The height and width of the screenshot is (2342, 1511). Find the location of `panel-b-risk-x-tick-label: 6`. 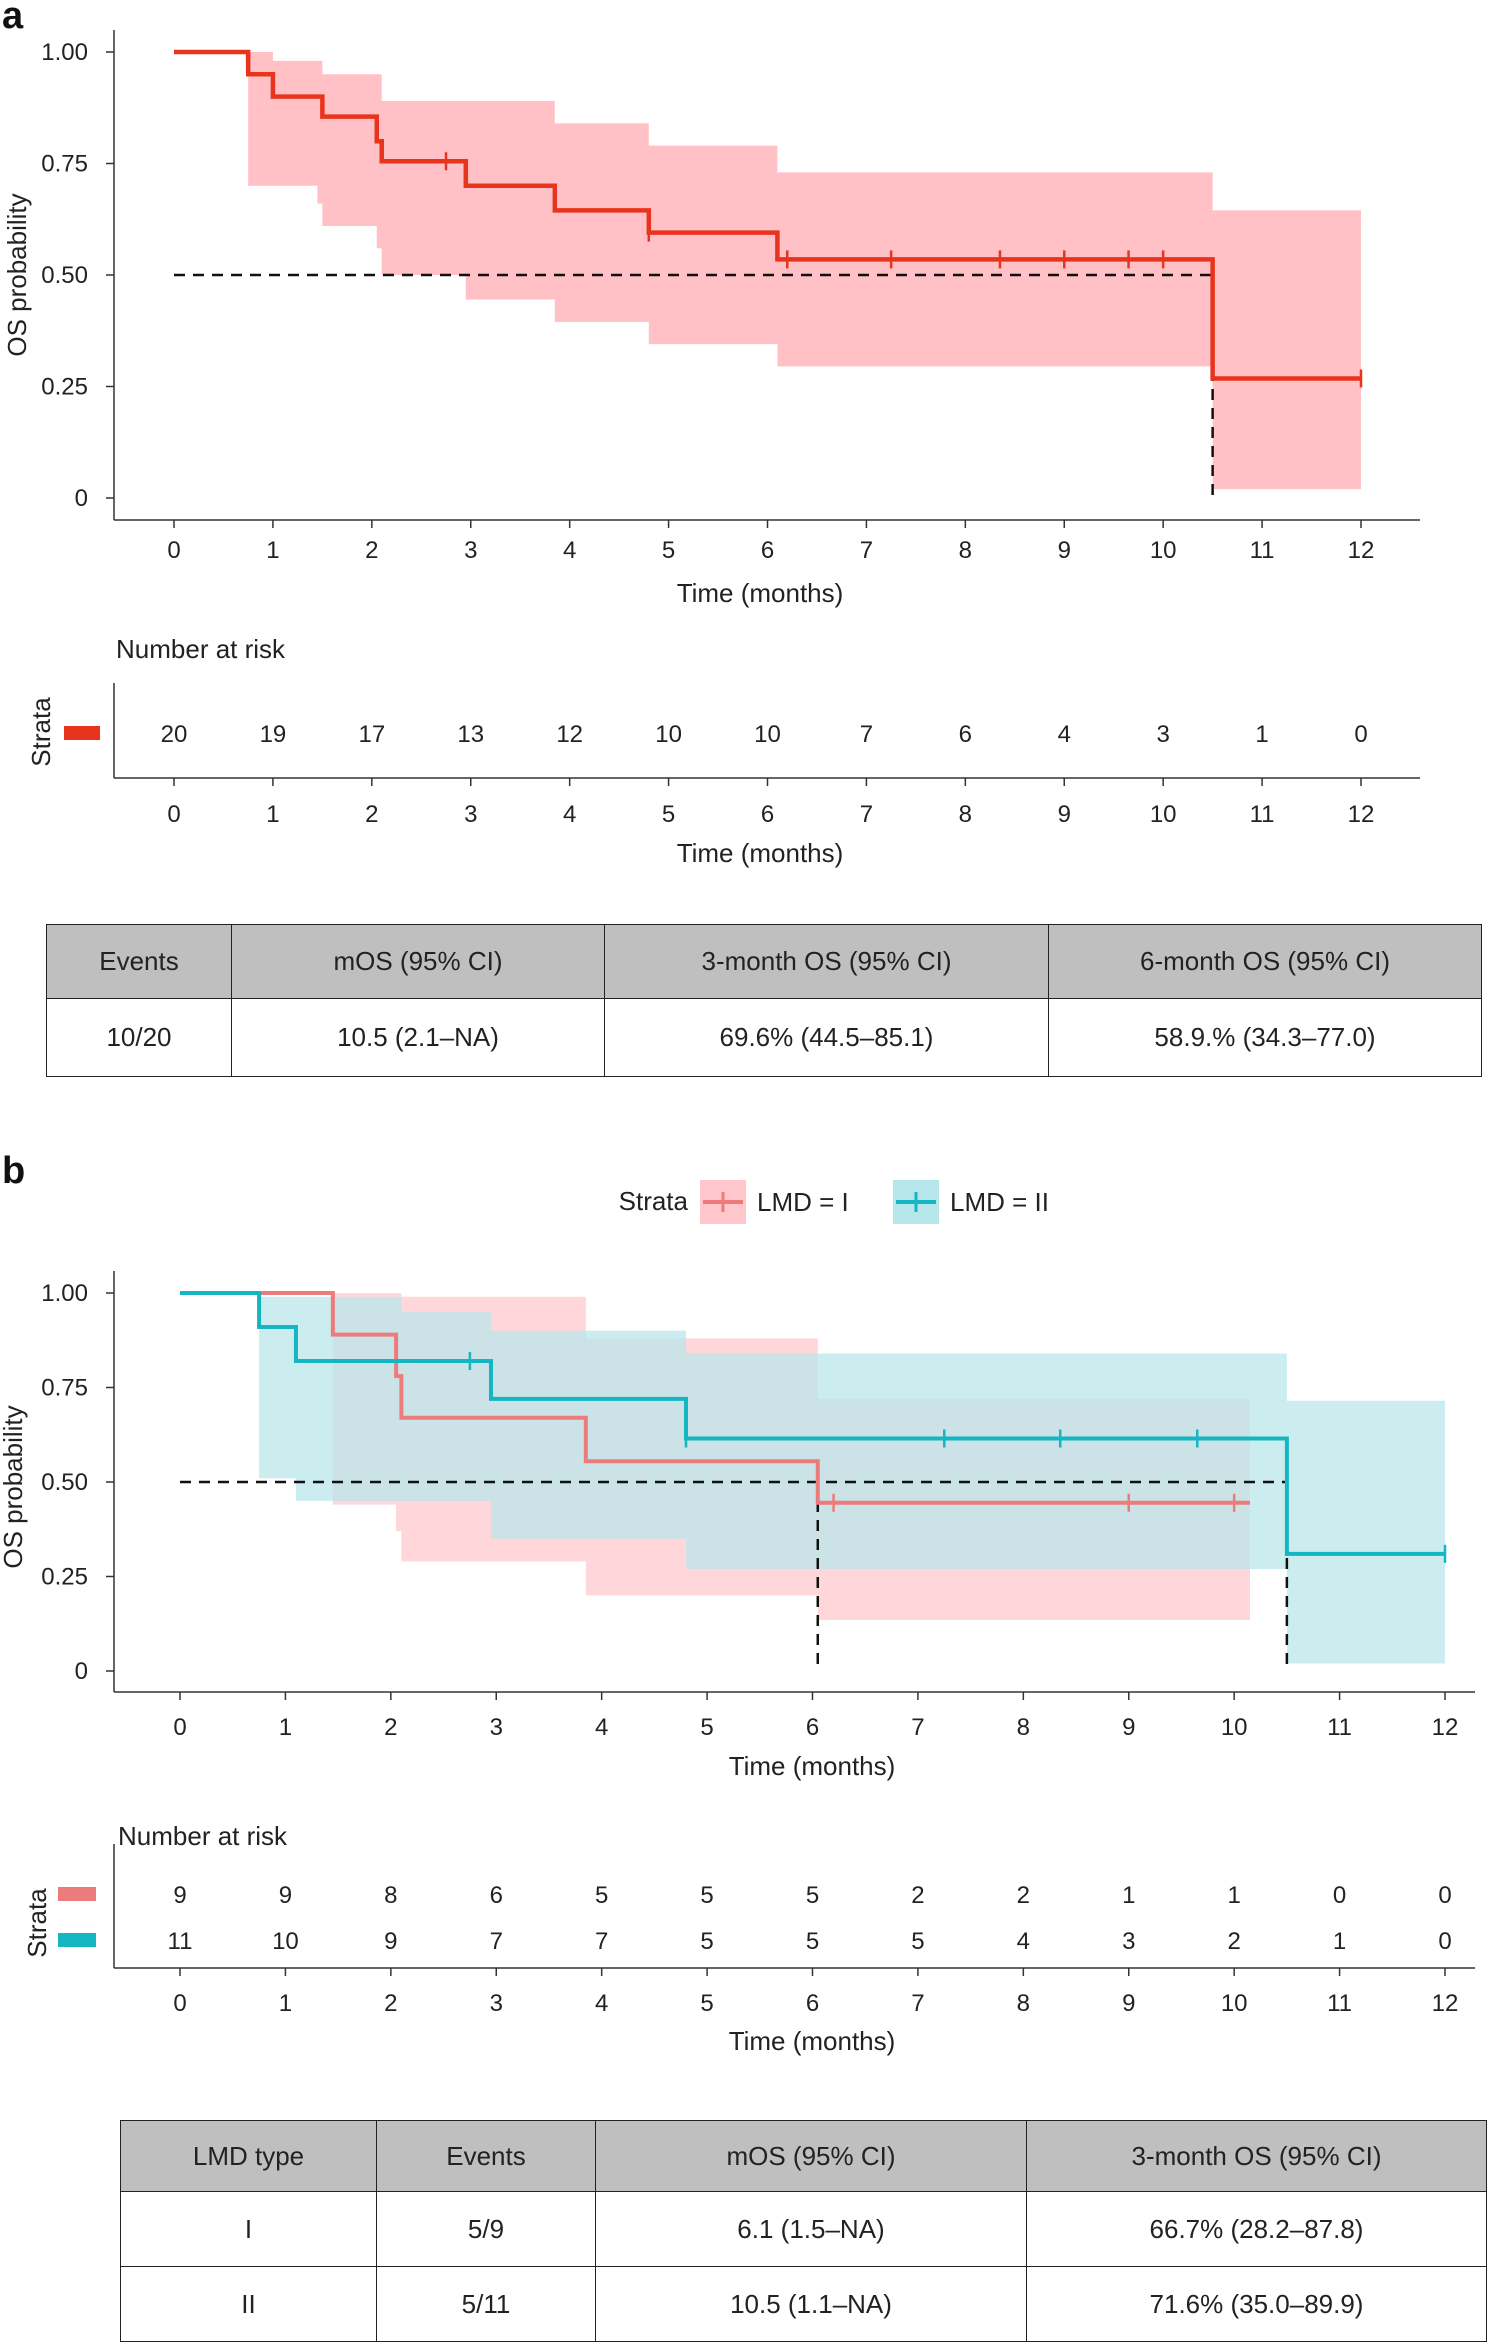

panel-b-risk-x-tick-label: 6 is located at coordinates (812, 2003).